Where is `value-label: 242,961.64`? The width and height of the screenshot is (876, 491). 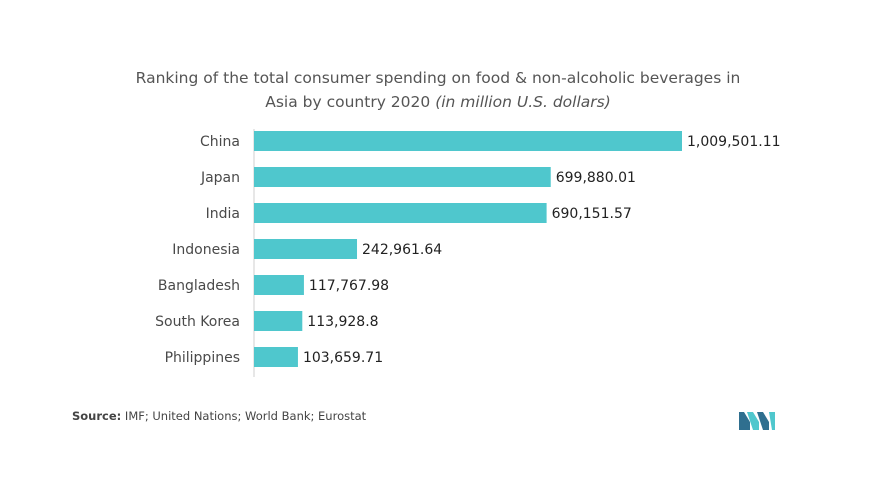 value-label: 242,961.64 is located at coordinates (402, 250).